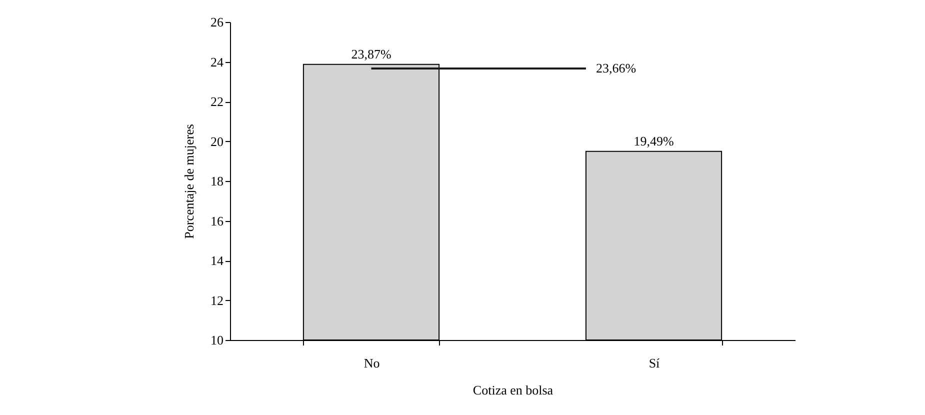  What do you see at coordinates (217, 260) in the screenshot?
I see `y-tick-label: 14` at bounding box center [217, 260].